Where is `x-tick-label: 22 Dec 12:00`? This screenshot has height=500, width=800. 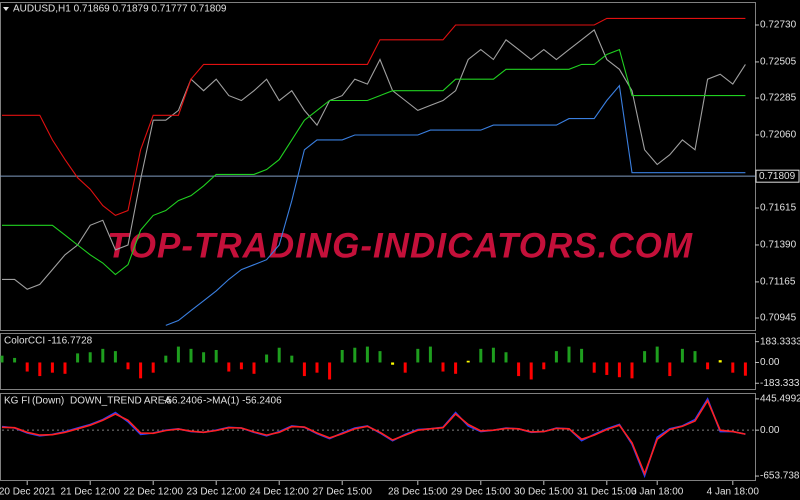 x-tick-label: 22 Dec 12:00 is located at coordinates (153, 492).